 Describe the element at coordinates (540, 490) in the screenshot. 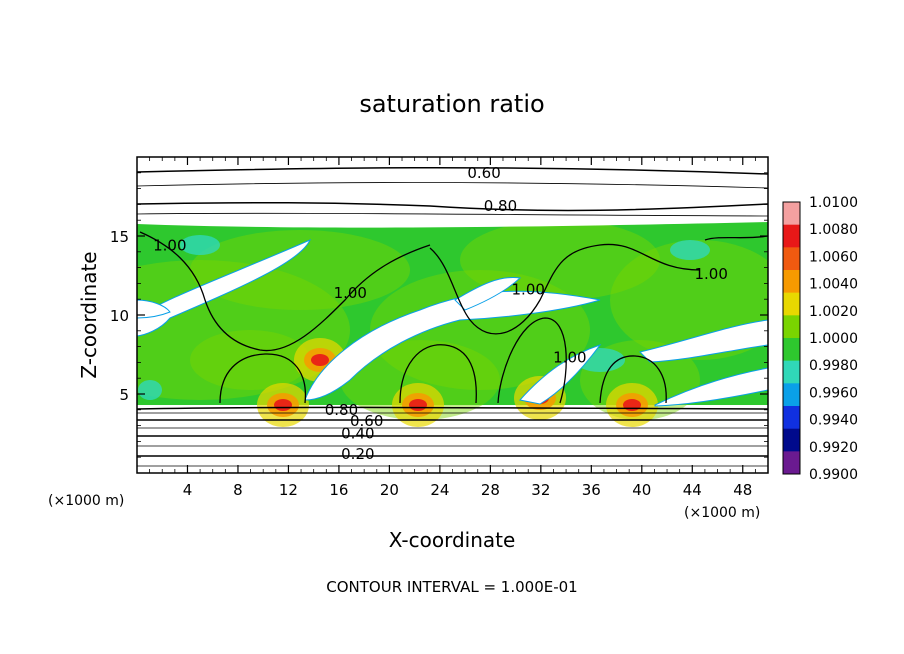

I see `x-tick-label: 32` at that location.